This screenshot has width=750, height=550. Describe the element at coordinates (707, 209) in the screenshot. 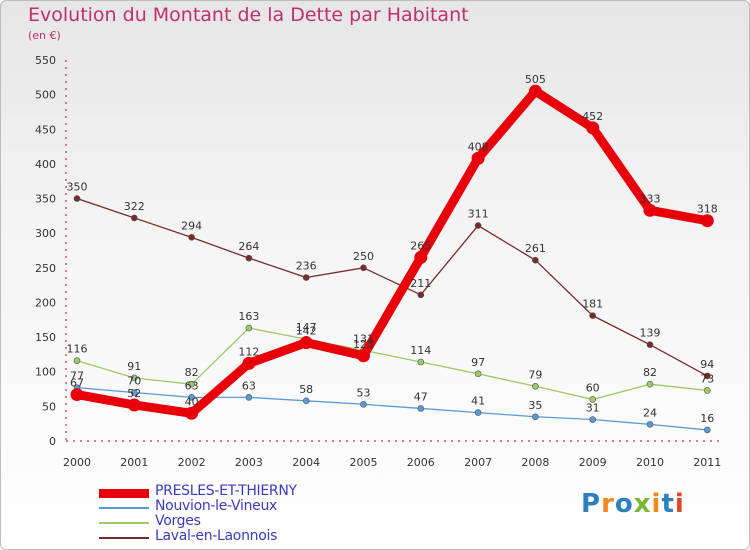

I see `data-label: 318` at that location.